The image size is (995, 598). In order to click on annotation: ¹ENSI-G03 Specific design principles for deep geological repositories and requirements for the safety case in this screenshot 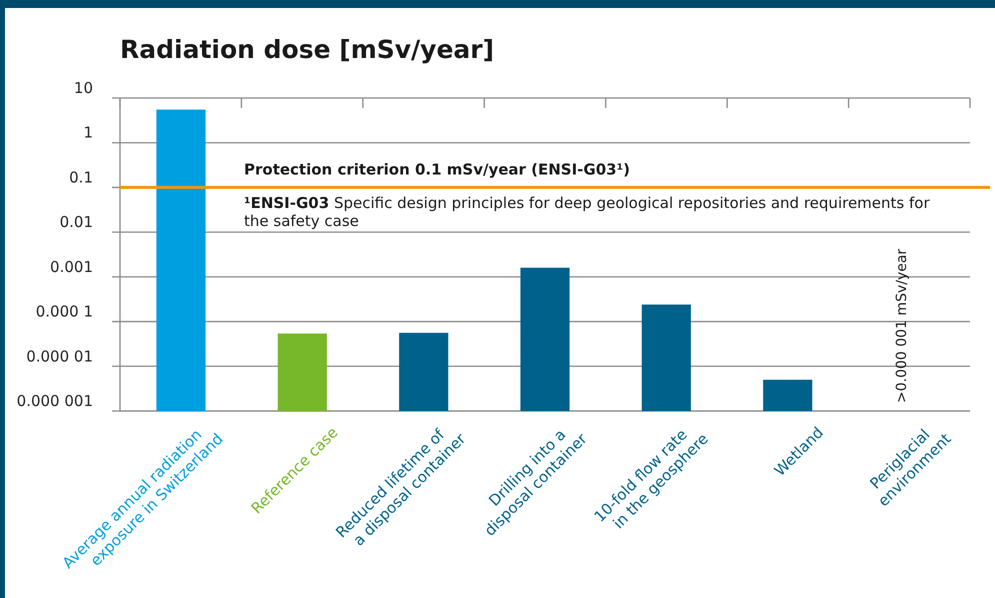, I will do `click(587, 212)`.